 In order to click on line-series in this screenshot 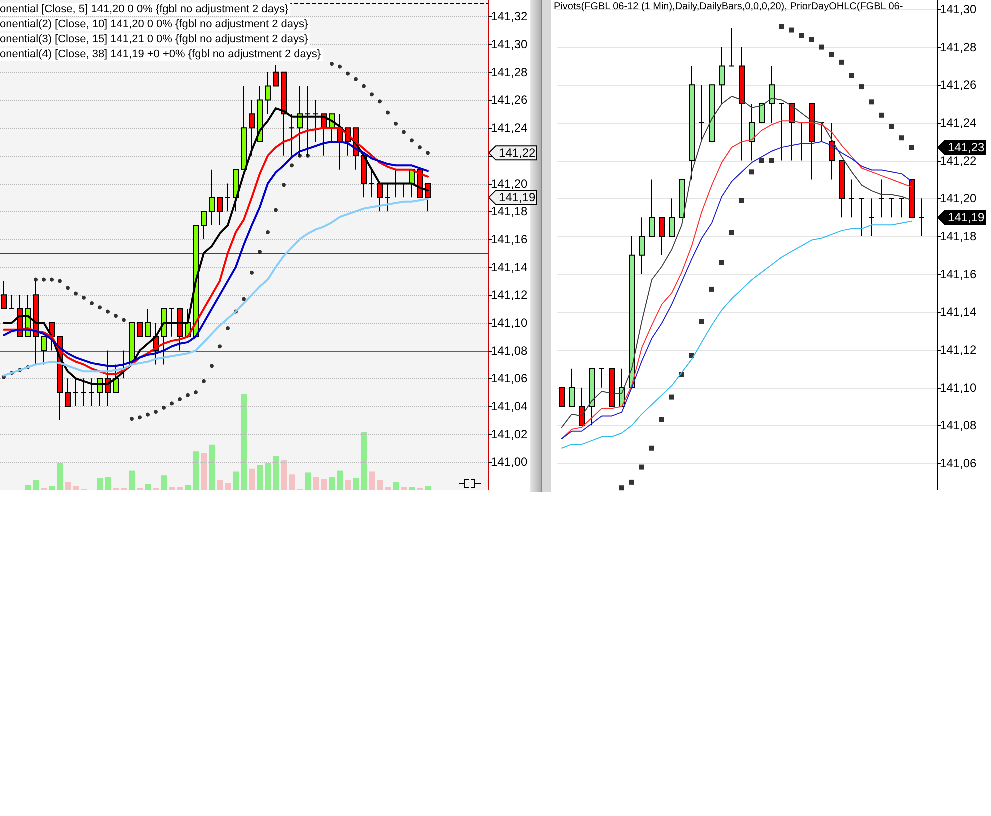, I will do `click(737, 334)`.